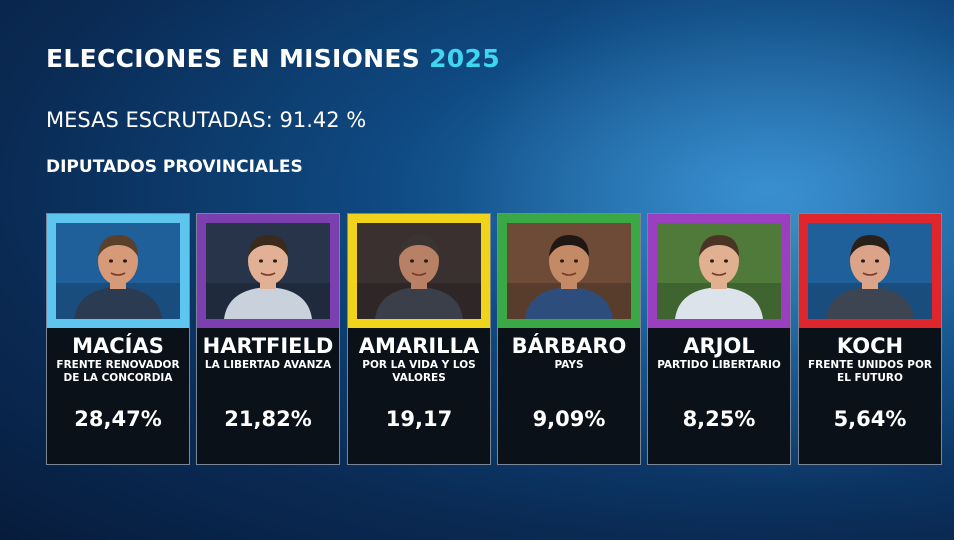  I want to click on party-name: FRENTE UNIDOS POR EL FUTURO, so click(870, 371).